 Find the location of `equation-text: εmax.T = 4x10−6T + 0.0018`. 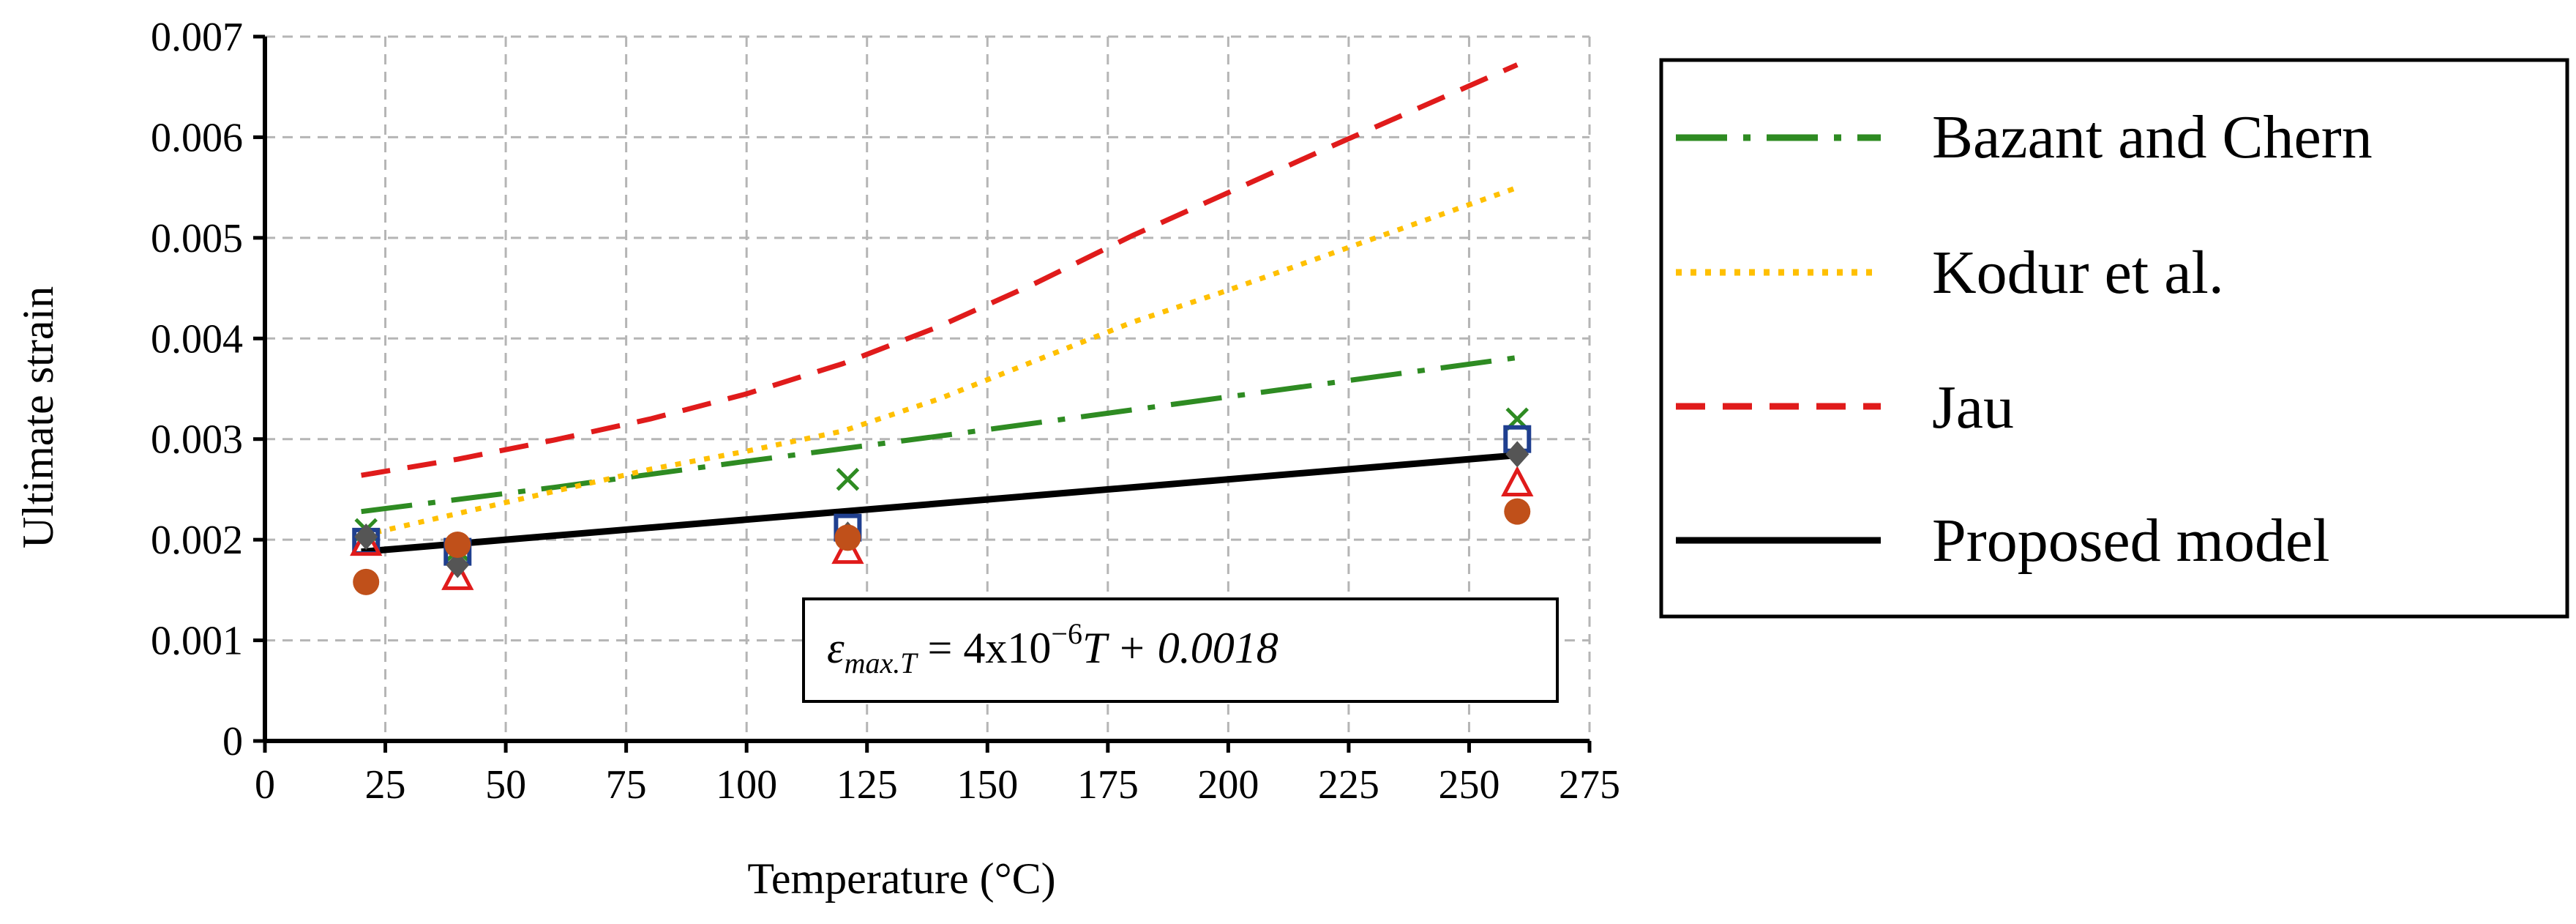

equation-text: εmax.T = 4x10−6T + 0.0018 is located at coordinates (1052, 648).